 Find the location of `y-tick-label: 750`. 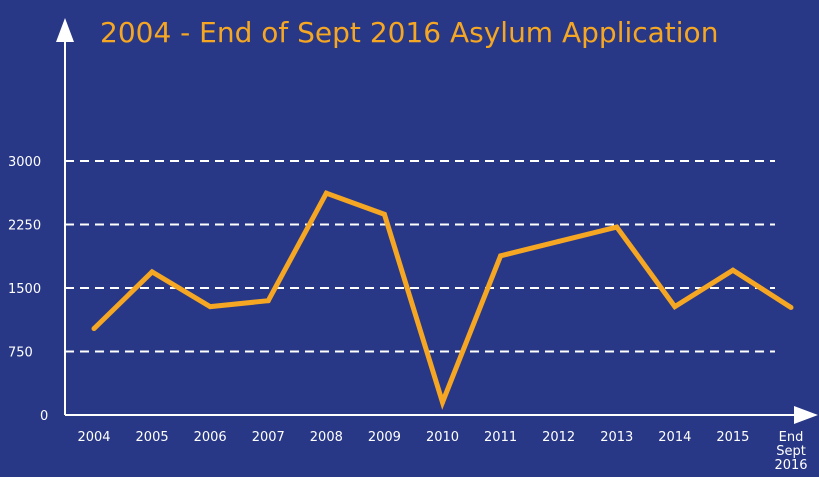

y-tick-label: 750 is located at coordinates (20, 353).